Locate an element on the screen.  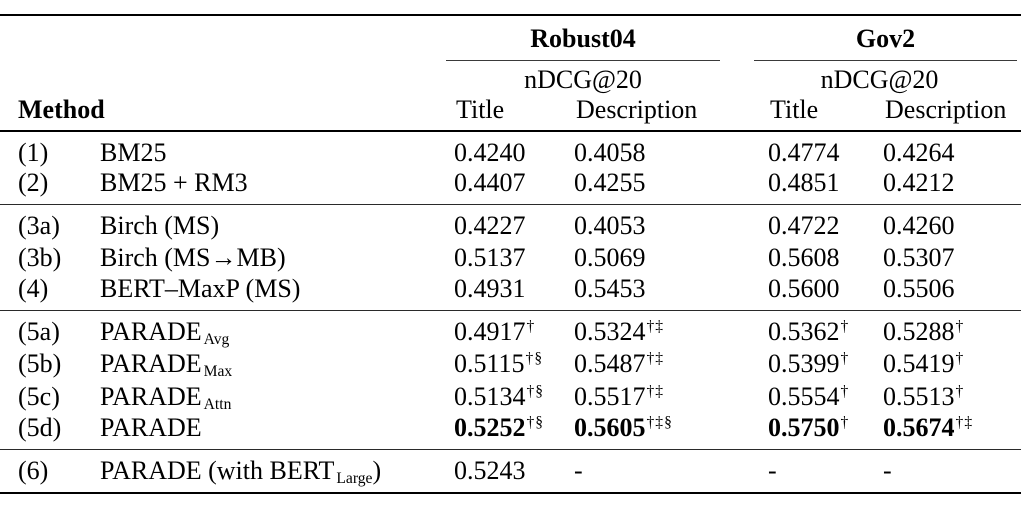
table-row: (3a) Birch (MS) 0.4227 0.4053 0.4722 0.4260 is located at coordinates (510, 223).